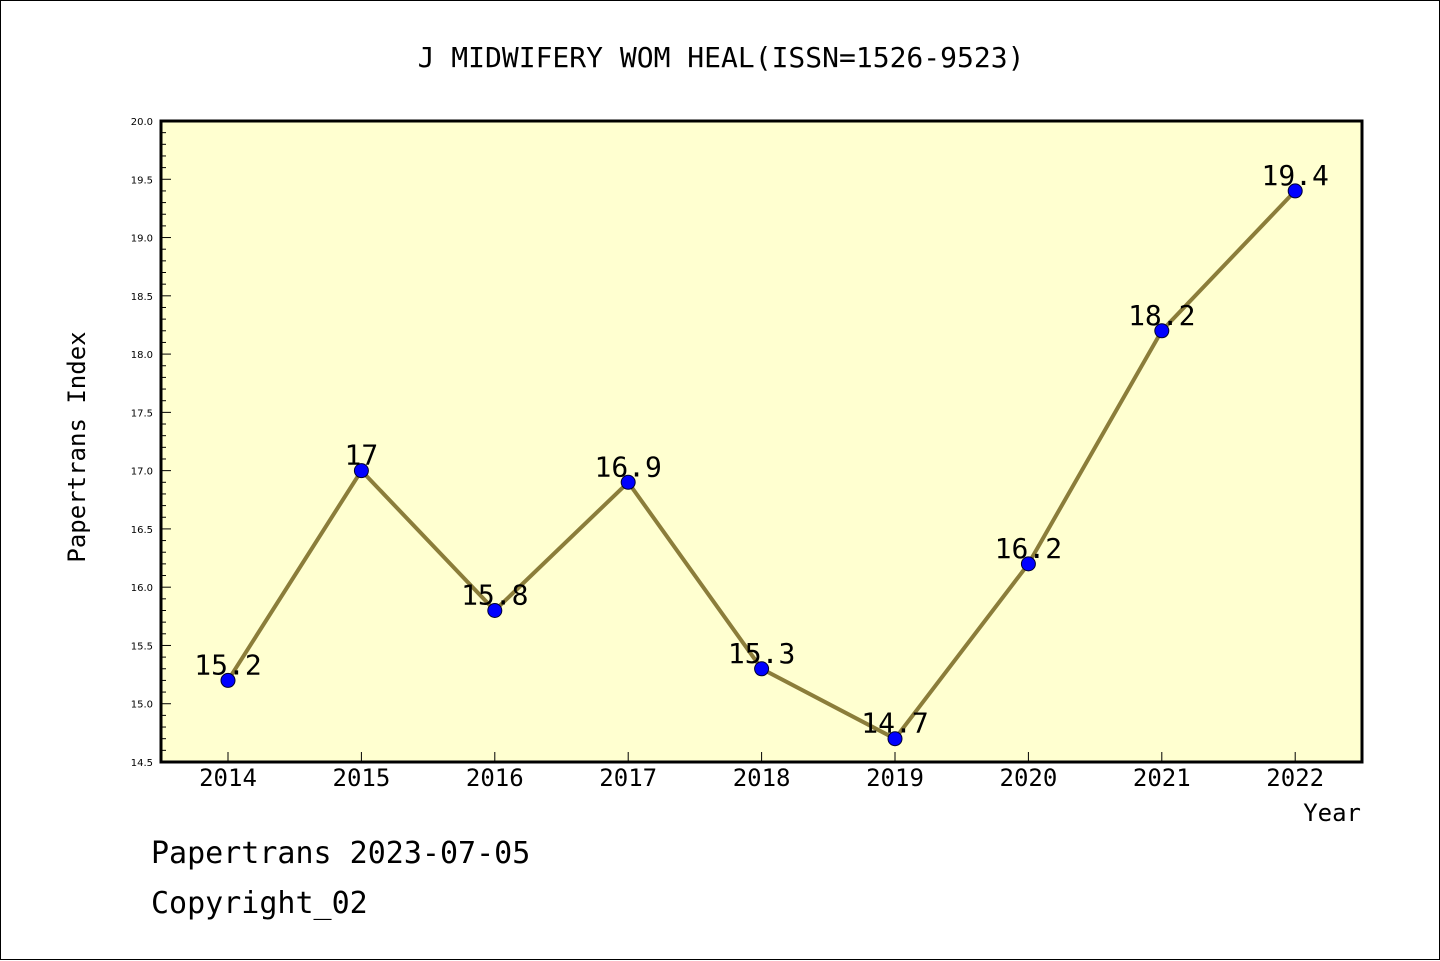  Describe the element at coordinates (142, 530) in the screenshot. I see `y-tick-label: 16.5` at that location.